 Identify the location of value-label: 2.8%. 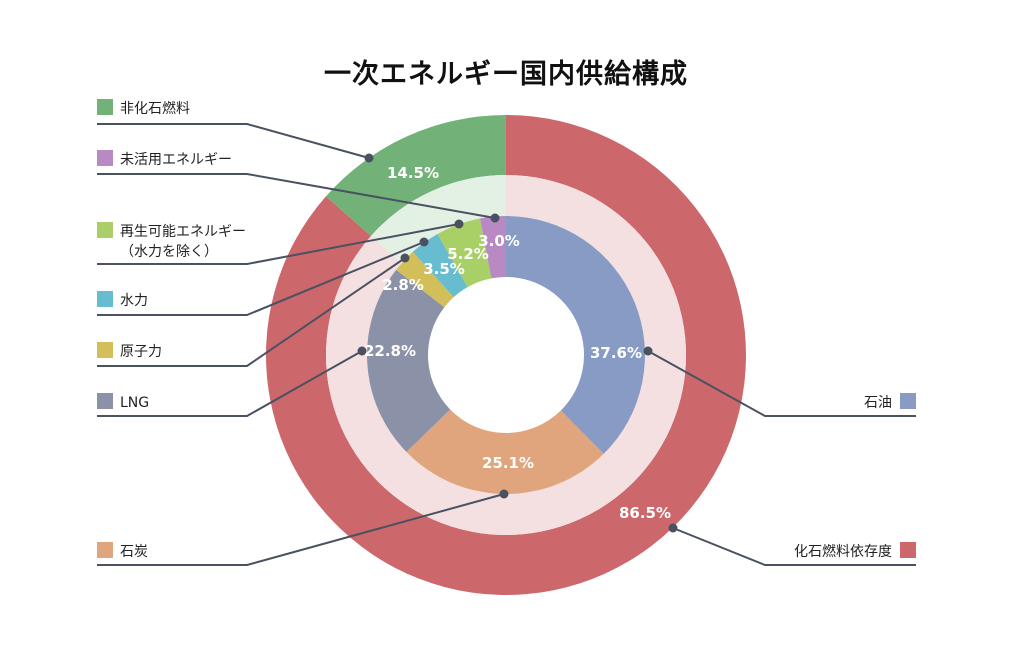
(403, 285).